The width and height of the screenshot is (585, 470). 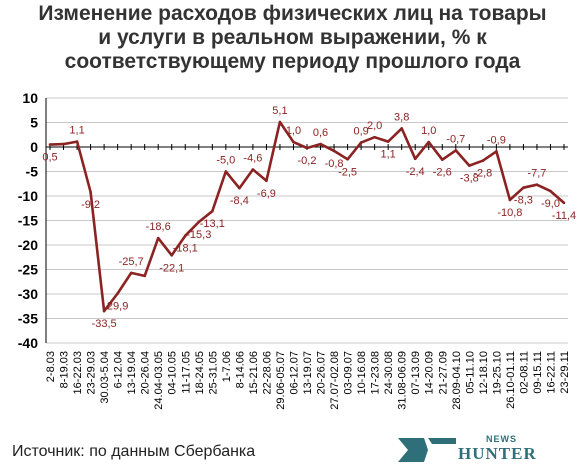 I want to click on data-label: 2,0, so click(x=374, y=126).